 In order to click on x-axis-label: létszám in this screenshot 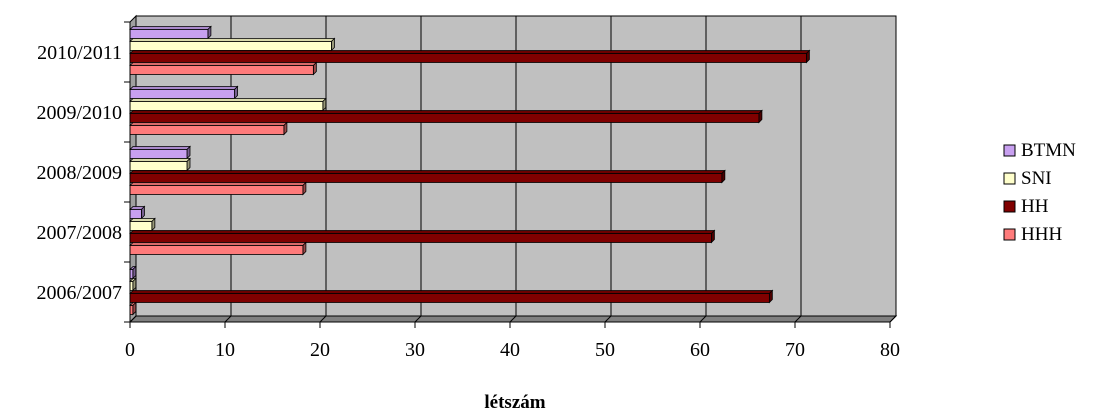, I will do `click(514, 402)`.